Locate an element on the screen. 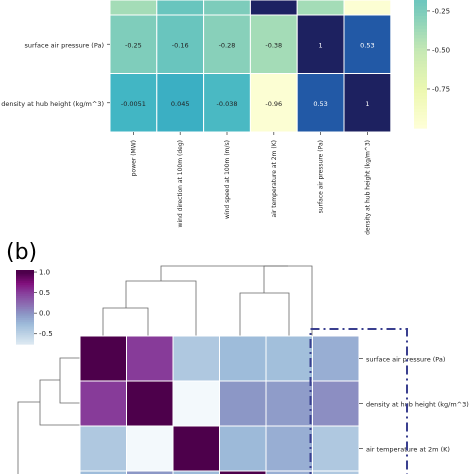 This screenshot has height=474, width=474. column-label: wind speed at 100m (m/s) is located at coordinates (227, 179).